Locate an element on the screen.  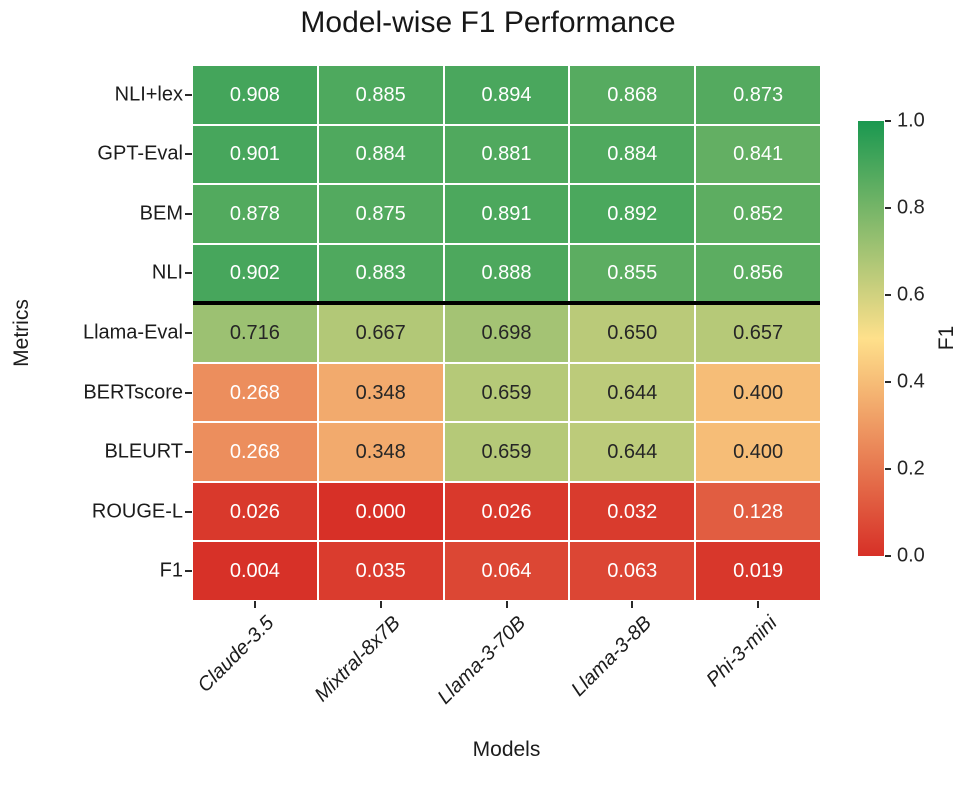
heatmap-cell: 0.891 is located at coordinates (506, 214).